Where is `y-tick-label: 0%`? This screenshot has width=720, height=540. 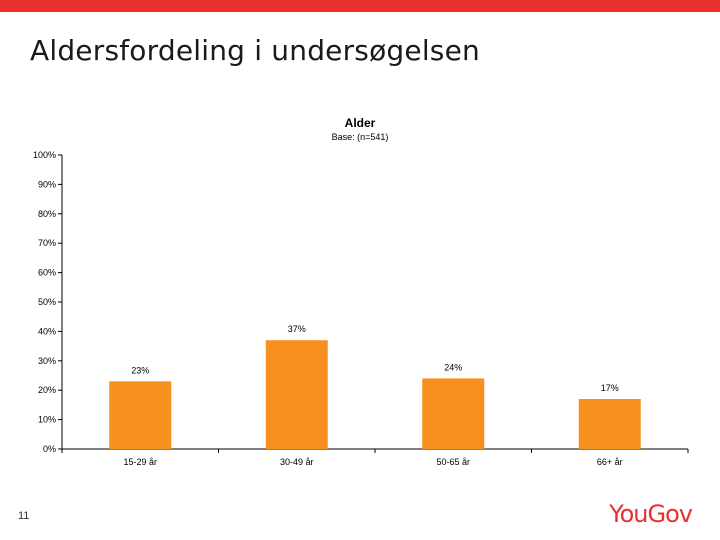 y-tick-label: 0% is located at coordinates (49, 449).